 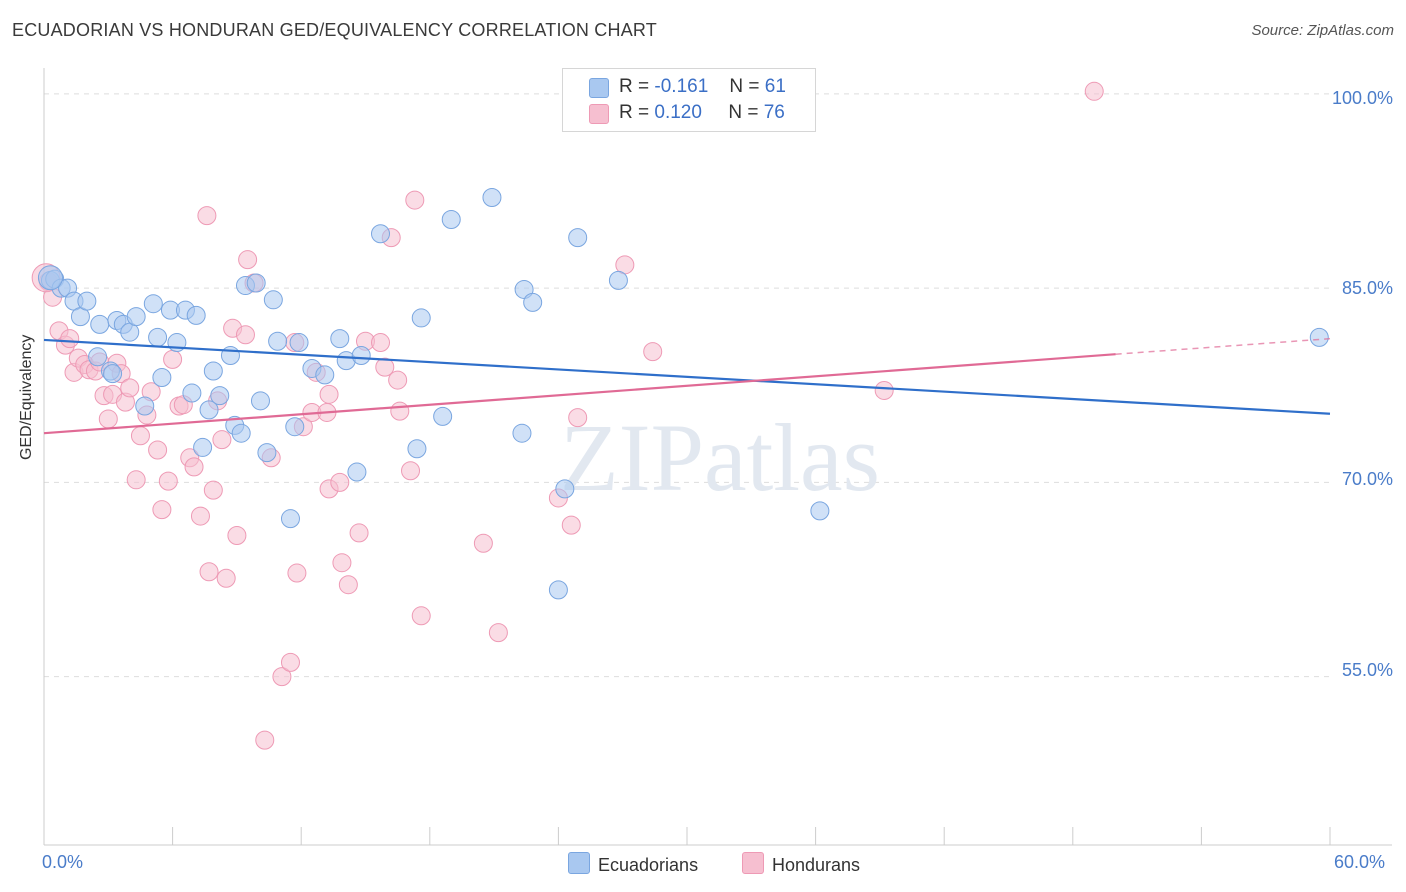 What do you see at coordinates (816, 865) in the screenshot?
I see `legend-label-hondurans: Hondurans` at bounding box center [816, 865].